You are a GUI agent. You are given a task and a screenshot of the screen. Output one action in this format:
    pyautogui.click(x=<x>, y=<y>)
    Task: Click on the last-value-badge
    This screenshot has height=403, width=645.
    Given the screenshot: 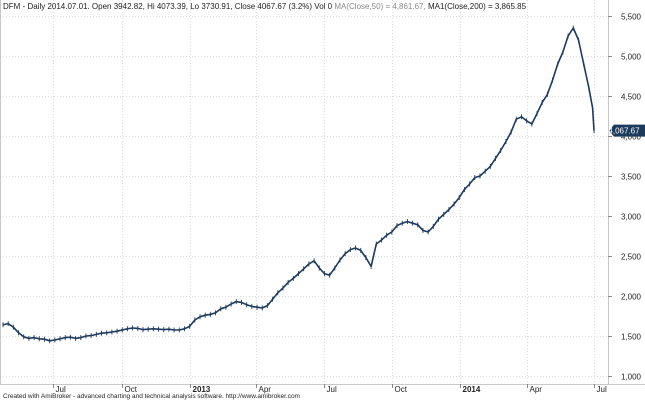 What is the action you would take?
    pyautogui.click(x=627, y=130)
    